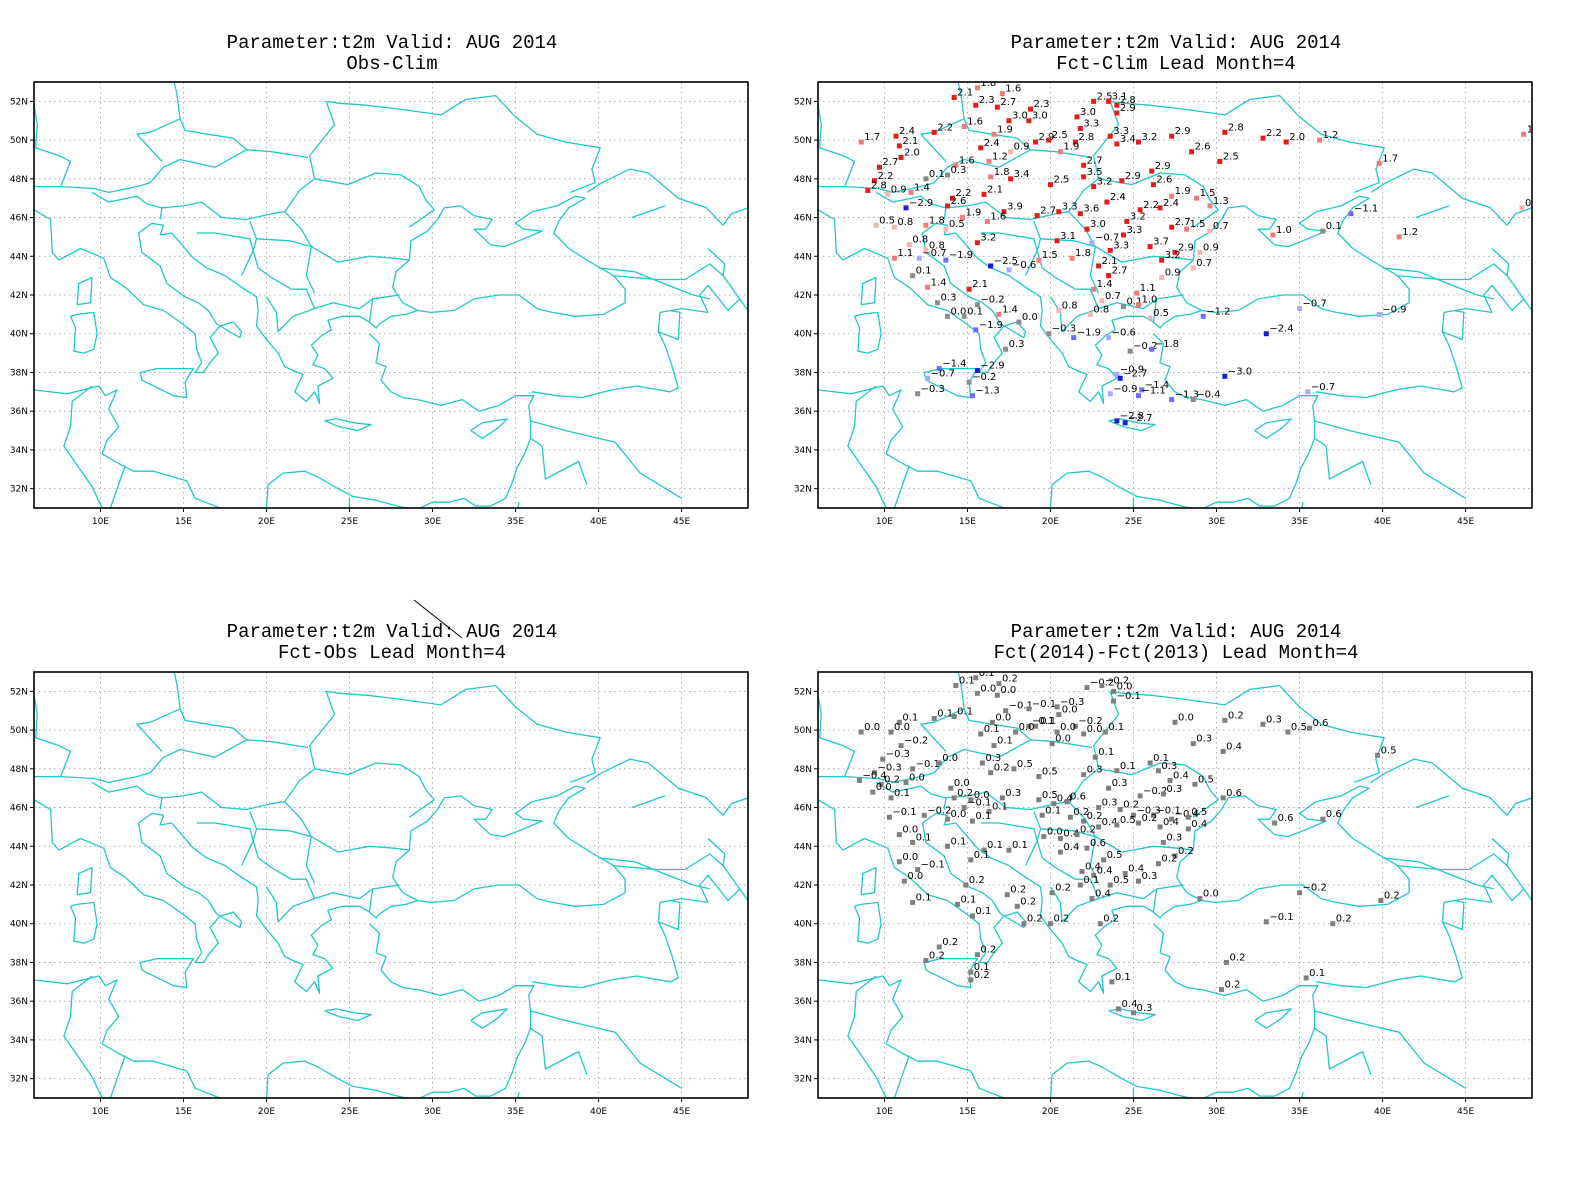  Describe the element at coordinates (1315, 304) in the screenshot. I see `station-value-label: −0.7` at that location.